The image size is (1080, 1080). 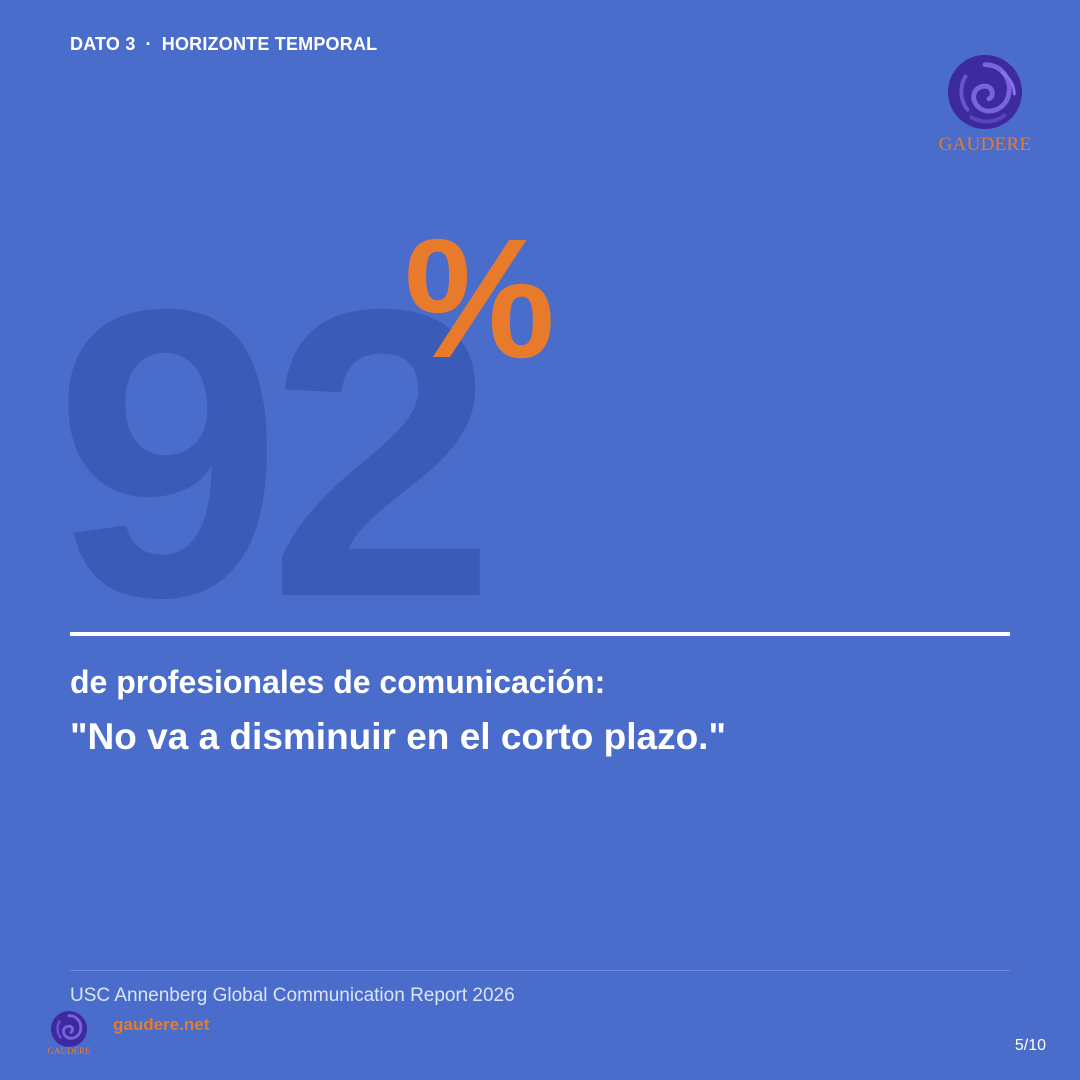 What do you see at coordinates (985, 144) in the screenshot?
I see `brand-wordmark: GAUDERE` at bounding box center [985, 144].